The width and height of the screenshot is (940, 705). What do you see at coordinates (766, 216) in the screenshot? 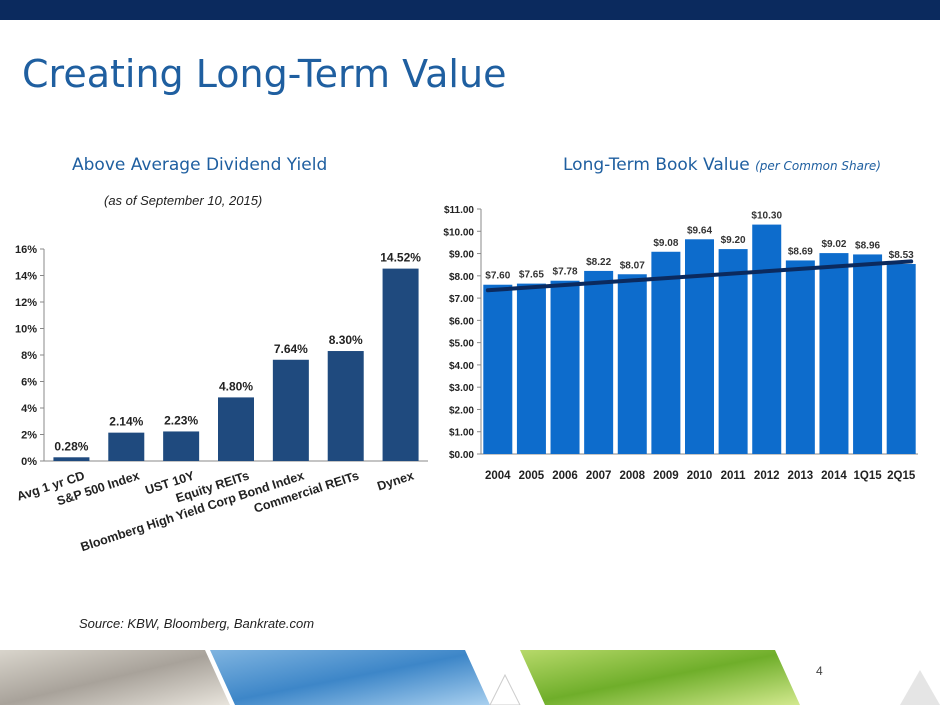
I see `book-value-data-label: $10.30` at bounding box center [766, 216].